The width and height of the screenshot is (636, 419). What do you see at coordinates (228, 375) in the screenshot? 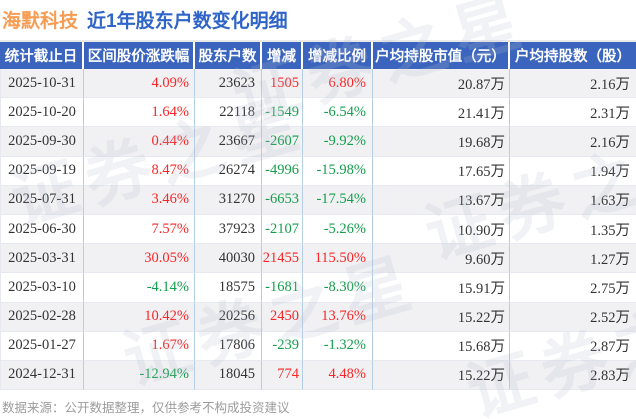
I see `cell-holders: 18045` at bounding box center [228, 375].